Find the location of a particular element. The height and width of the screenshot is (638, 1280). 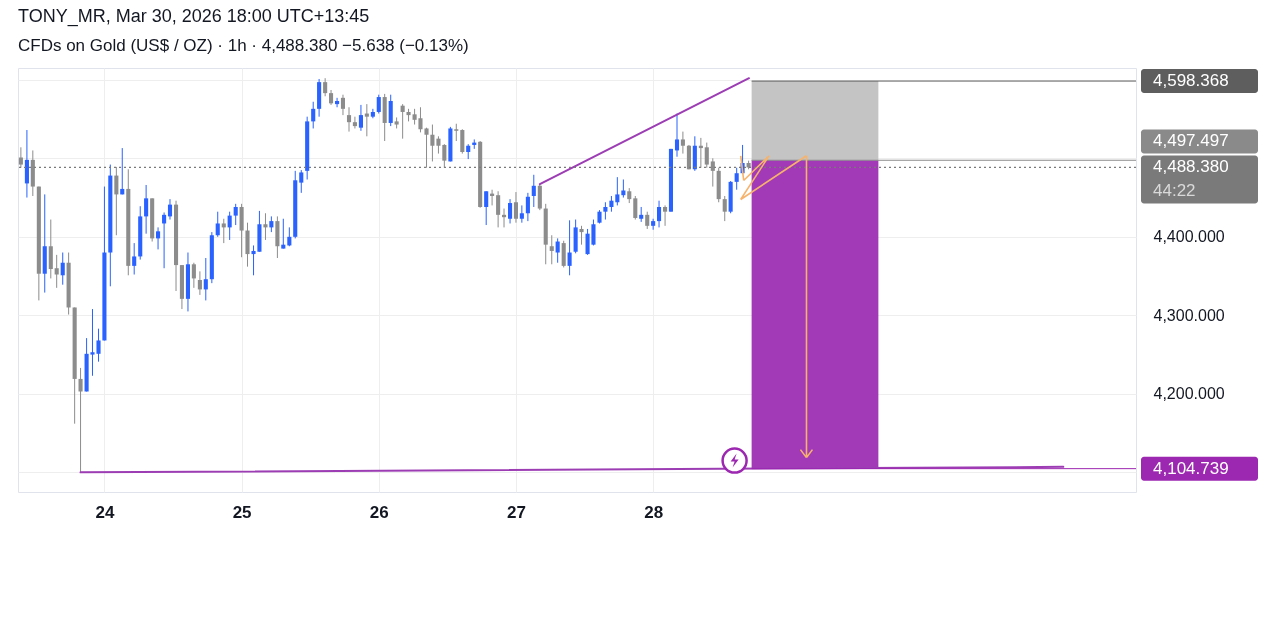

text: 44:22 is located at coordinates (1174, 191).